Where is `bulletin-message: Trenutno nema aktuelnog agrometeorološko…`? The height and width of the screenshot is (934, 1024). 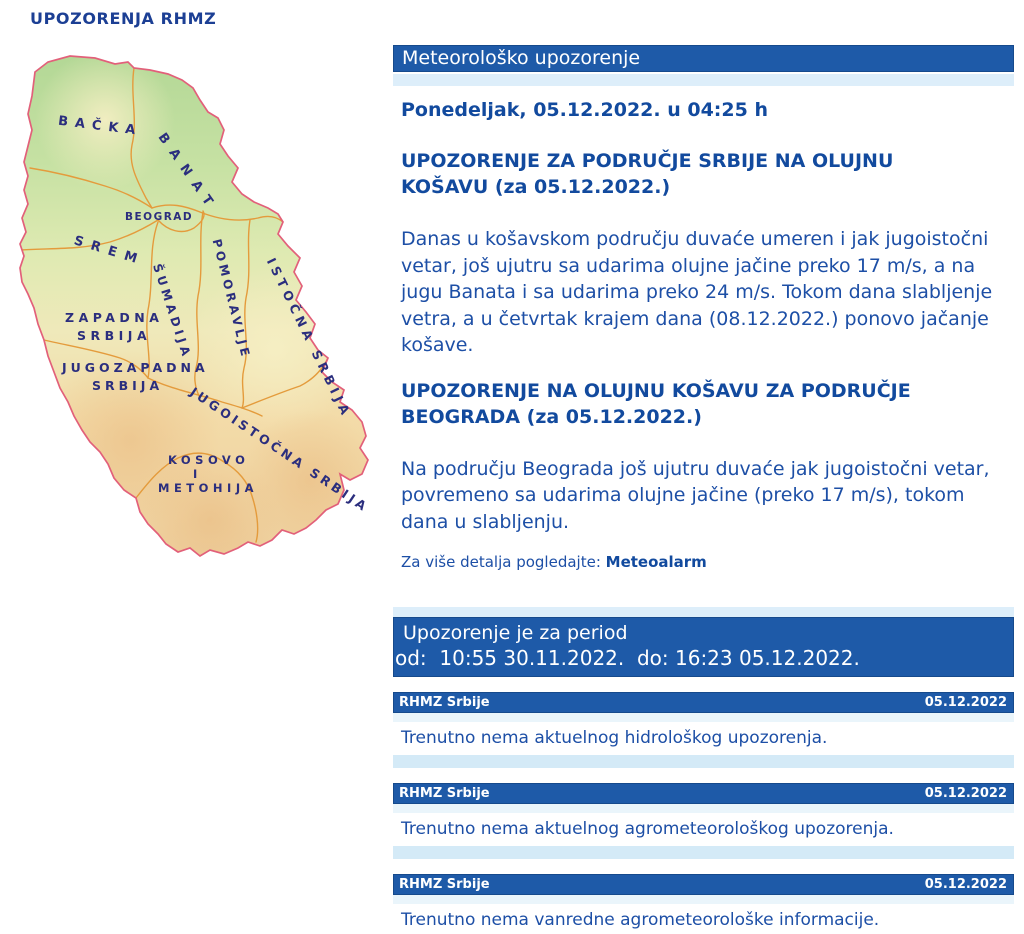
bulletin-message: Trenutno nema aktuelnog agrometeorološko… is located at coordinates (647, 829).